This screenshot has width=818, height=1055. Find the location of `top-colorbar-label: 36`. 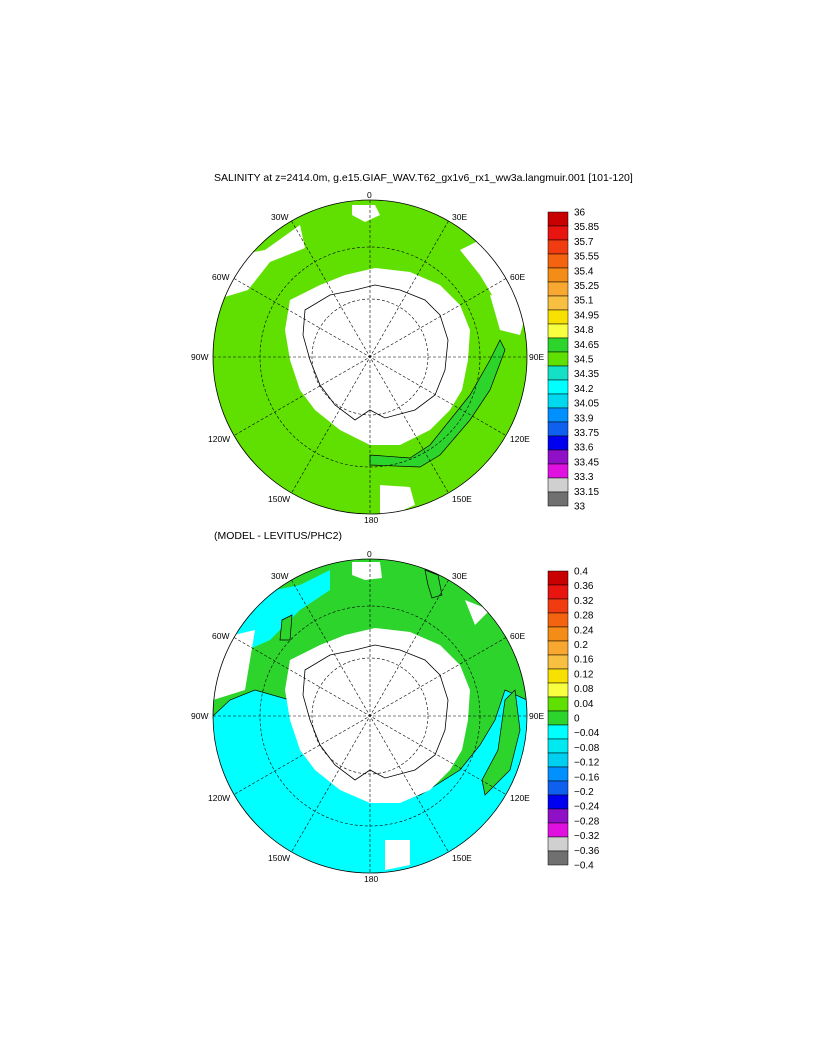

top-colorbar-label: 36 is located at coordinates (580, 213).